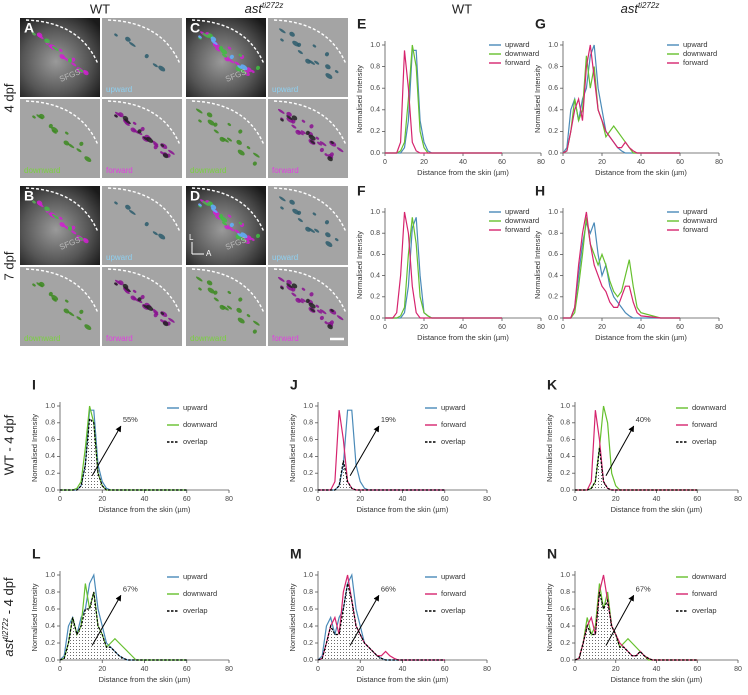 Image resolution: width=748 pixels, height=695 pixels. Describe the element at coordinates (308, 626) in the screenshot. I see `y-tick-label: 0.4` at that location.